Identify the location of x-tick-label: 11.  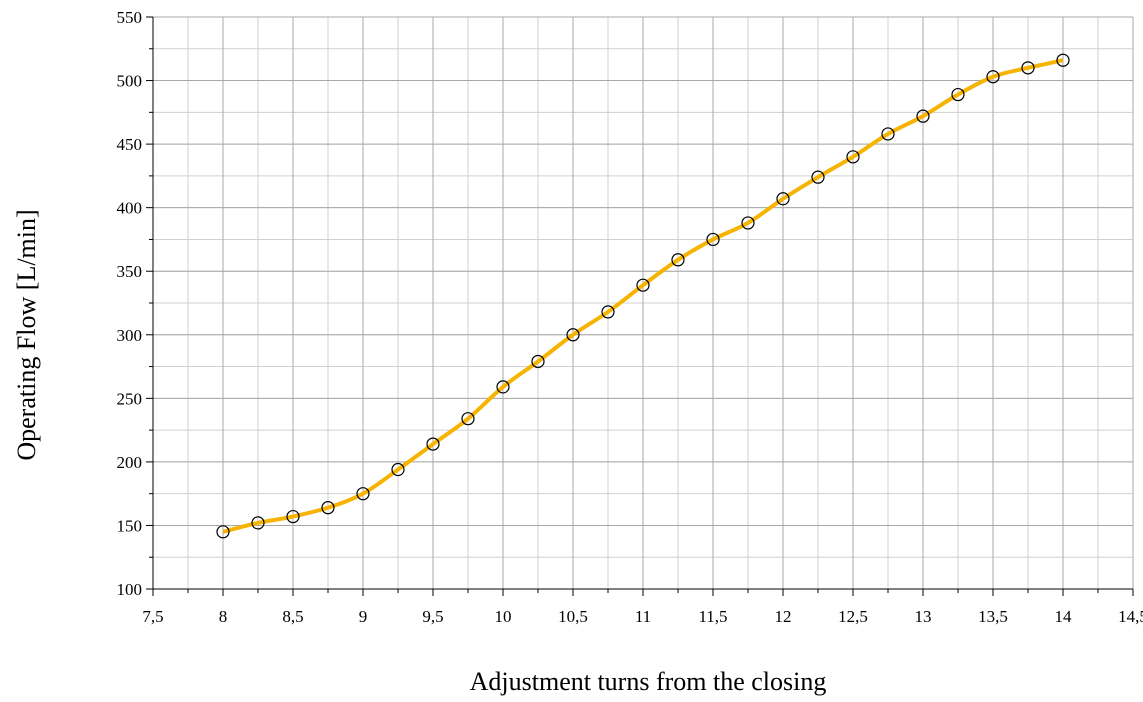
(643, 616).